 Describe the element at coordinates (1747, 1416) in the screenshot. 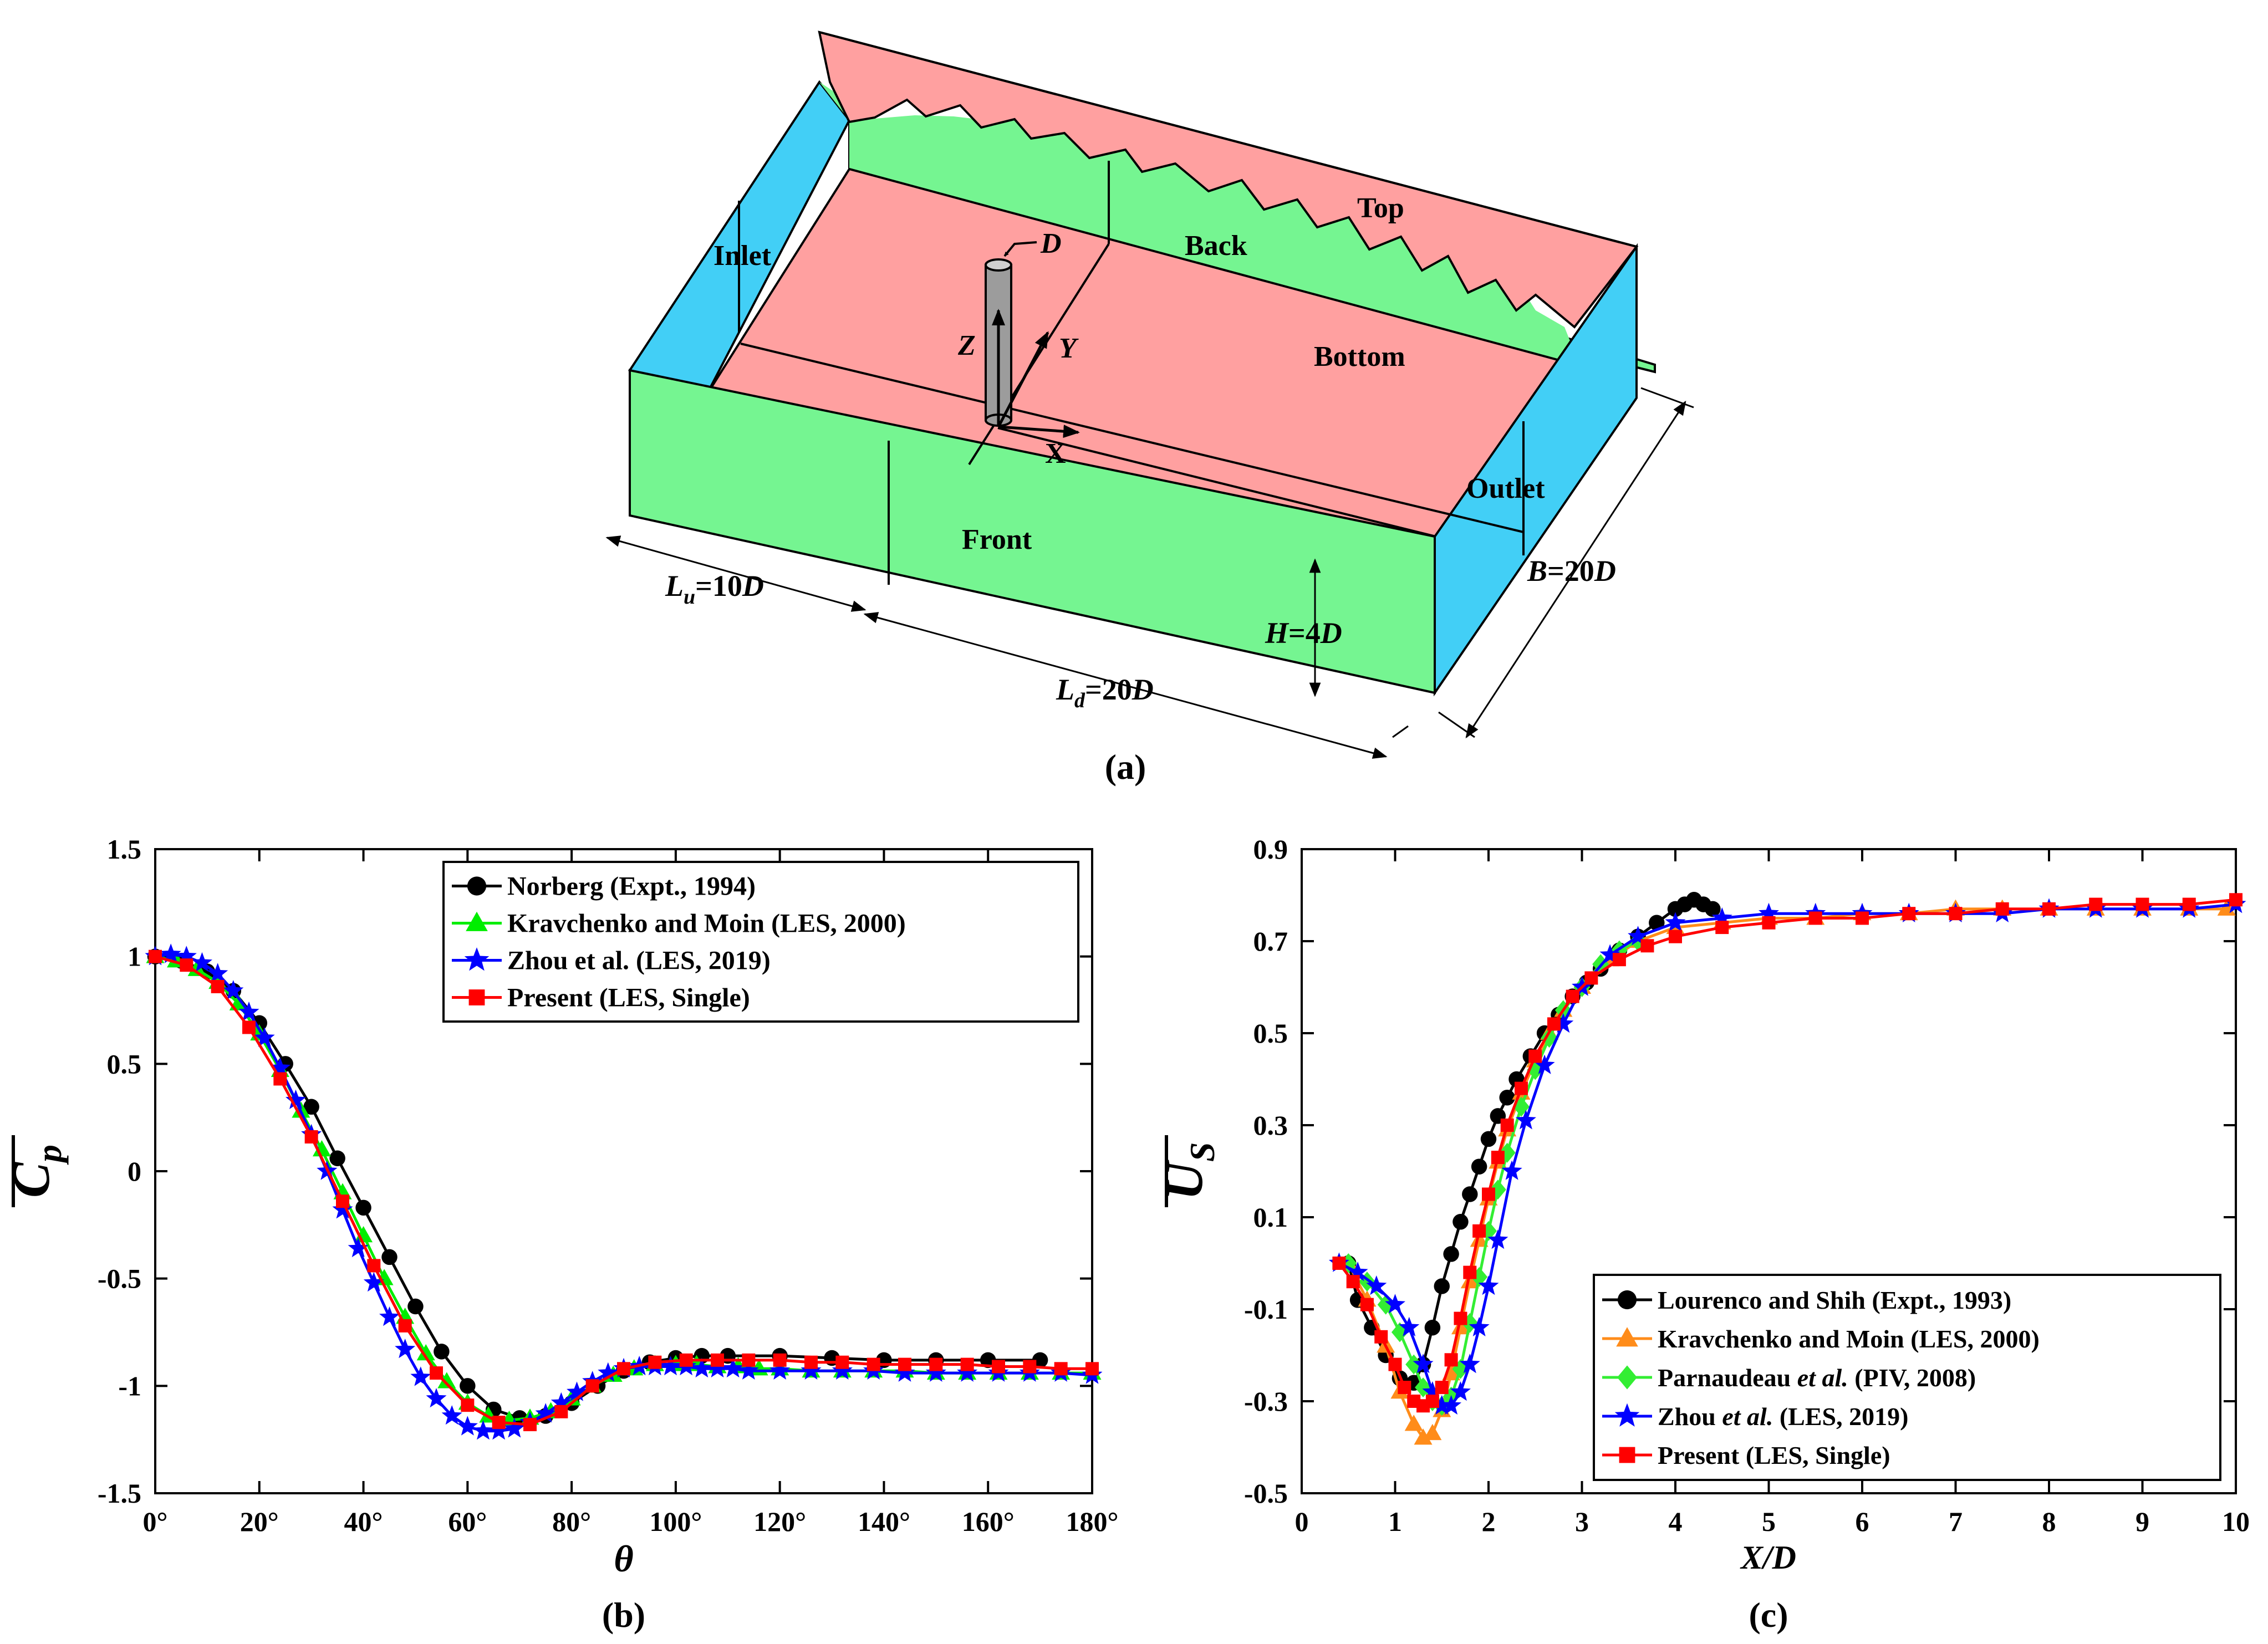

I see `legend-label-part: et al.` at that location.